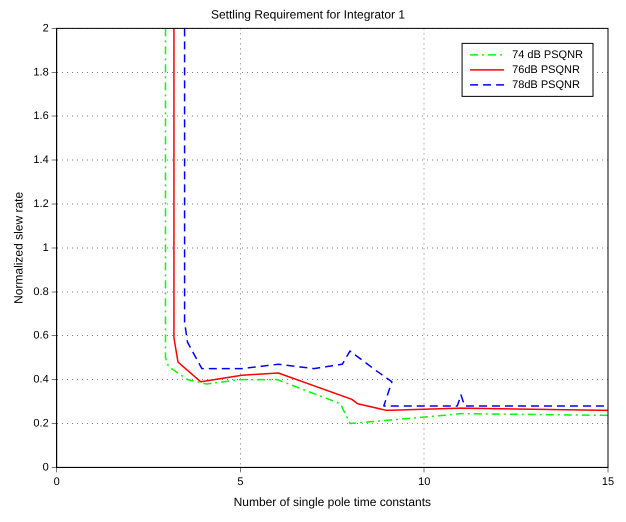 Image resolution: width=626 pixels, height=522 pixels. Describe the element at coordinates (424, 482) in the screenshot. I see `x-tick-label: 10` at that location.